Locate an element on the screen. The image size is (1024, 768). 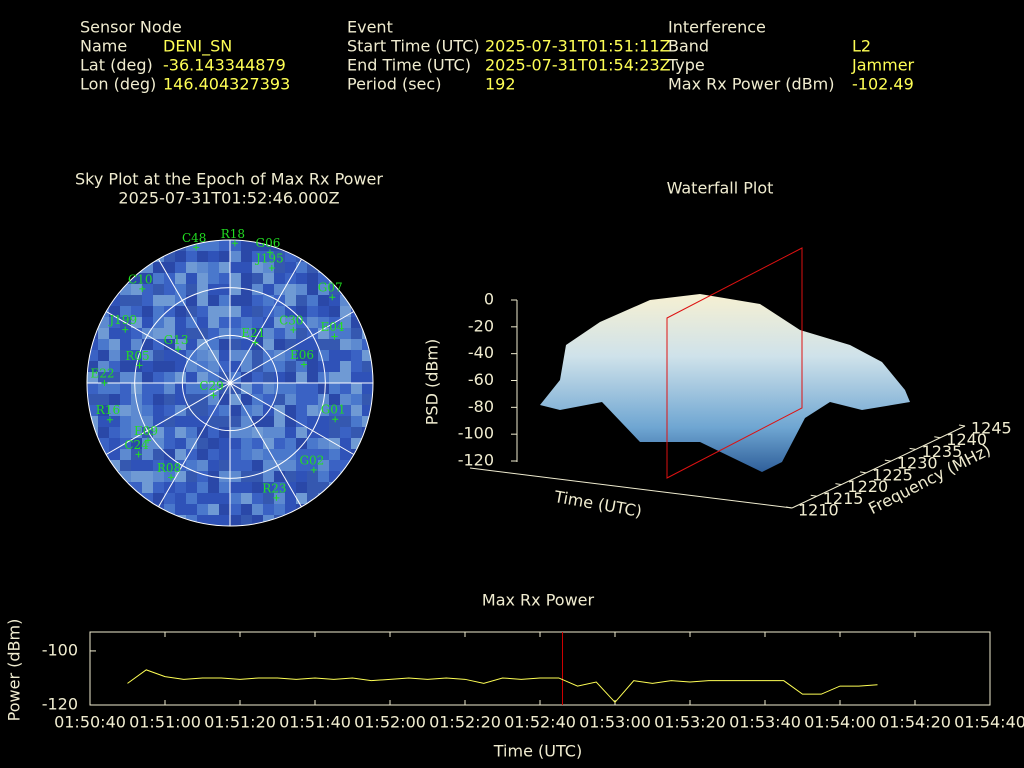
z-tick-label: -40 is located at coordinates (481, 352).